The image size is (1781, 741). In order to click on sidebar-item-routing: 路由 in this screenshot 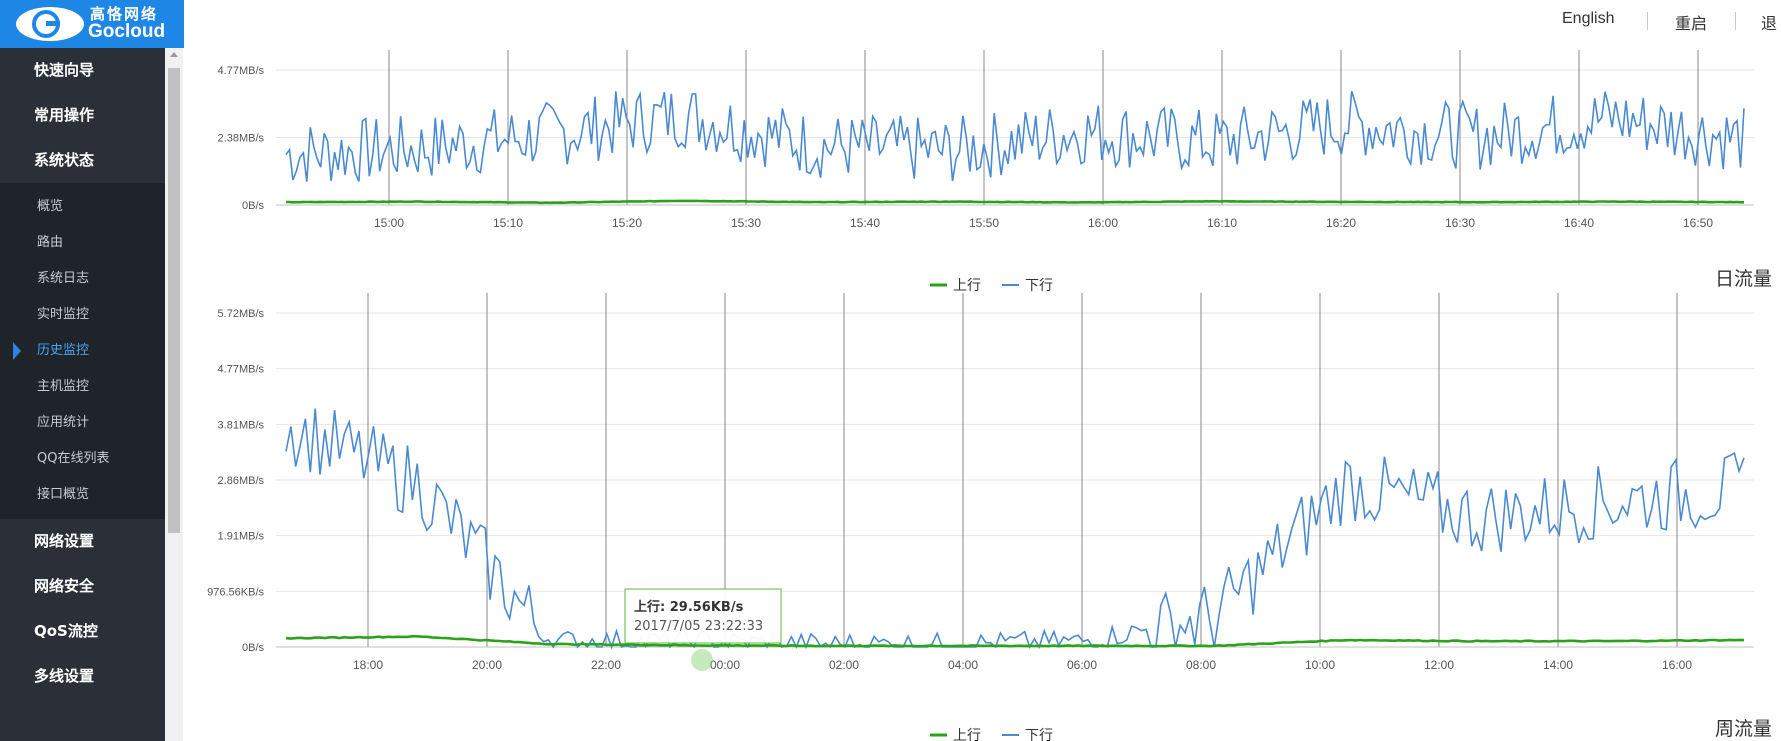, I will do `click(50, 242)`.